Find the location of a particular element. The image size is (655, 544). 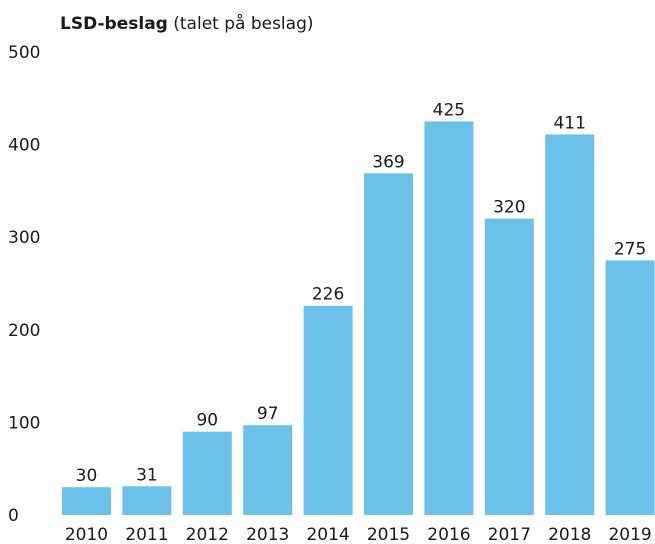

x-tick-label-2018: 2018 is located at coordinates (569, 534).